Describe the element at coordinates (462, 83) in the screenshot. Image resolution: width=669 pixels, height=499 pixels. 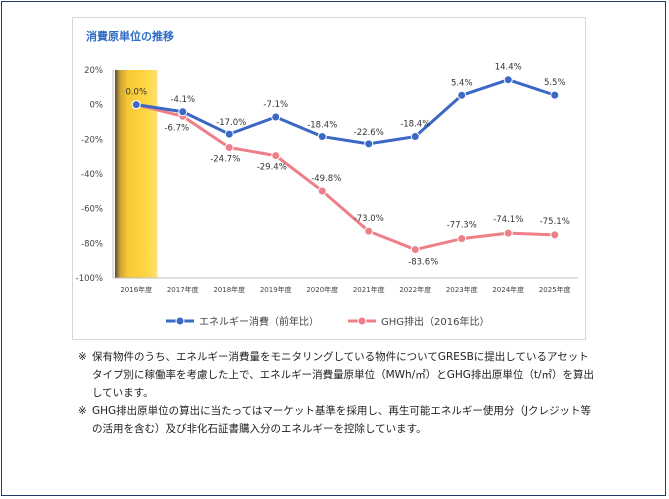
I see `data-label-energy: 5.4%` at that location.